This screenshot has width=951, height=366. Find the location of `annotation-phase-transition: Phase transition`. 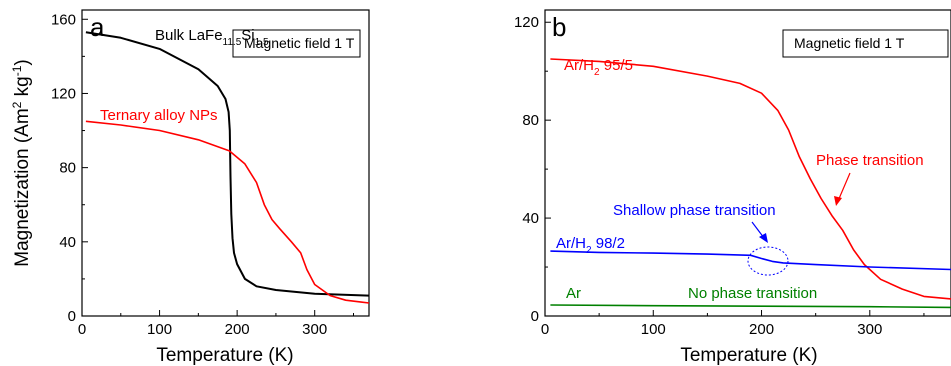

annotation-phase-transition: Phase transition is located at coordinates (870, 160).